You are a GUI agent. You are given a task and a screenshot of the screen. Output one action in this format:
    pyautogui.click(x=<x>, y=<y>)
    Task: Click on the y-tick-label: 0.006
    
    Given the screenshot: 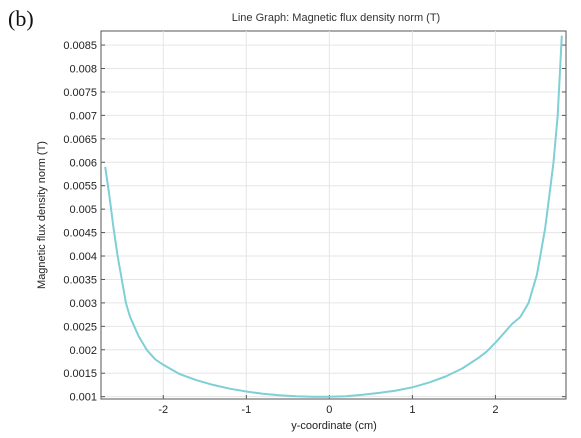 What is the action you would take?
    pyautogui.click(x=83, y=163)
    